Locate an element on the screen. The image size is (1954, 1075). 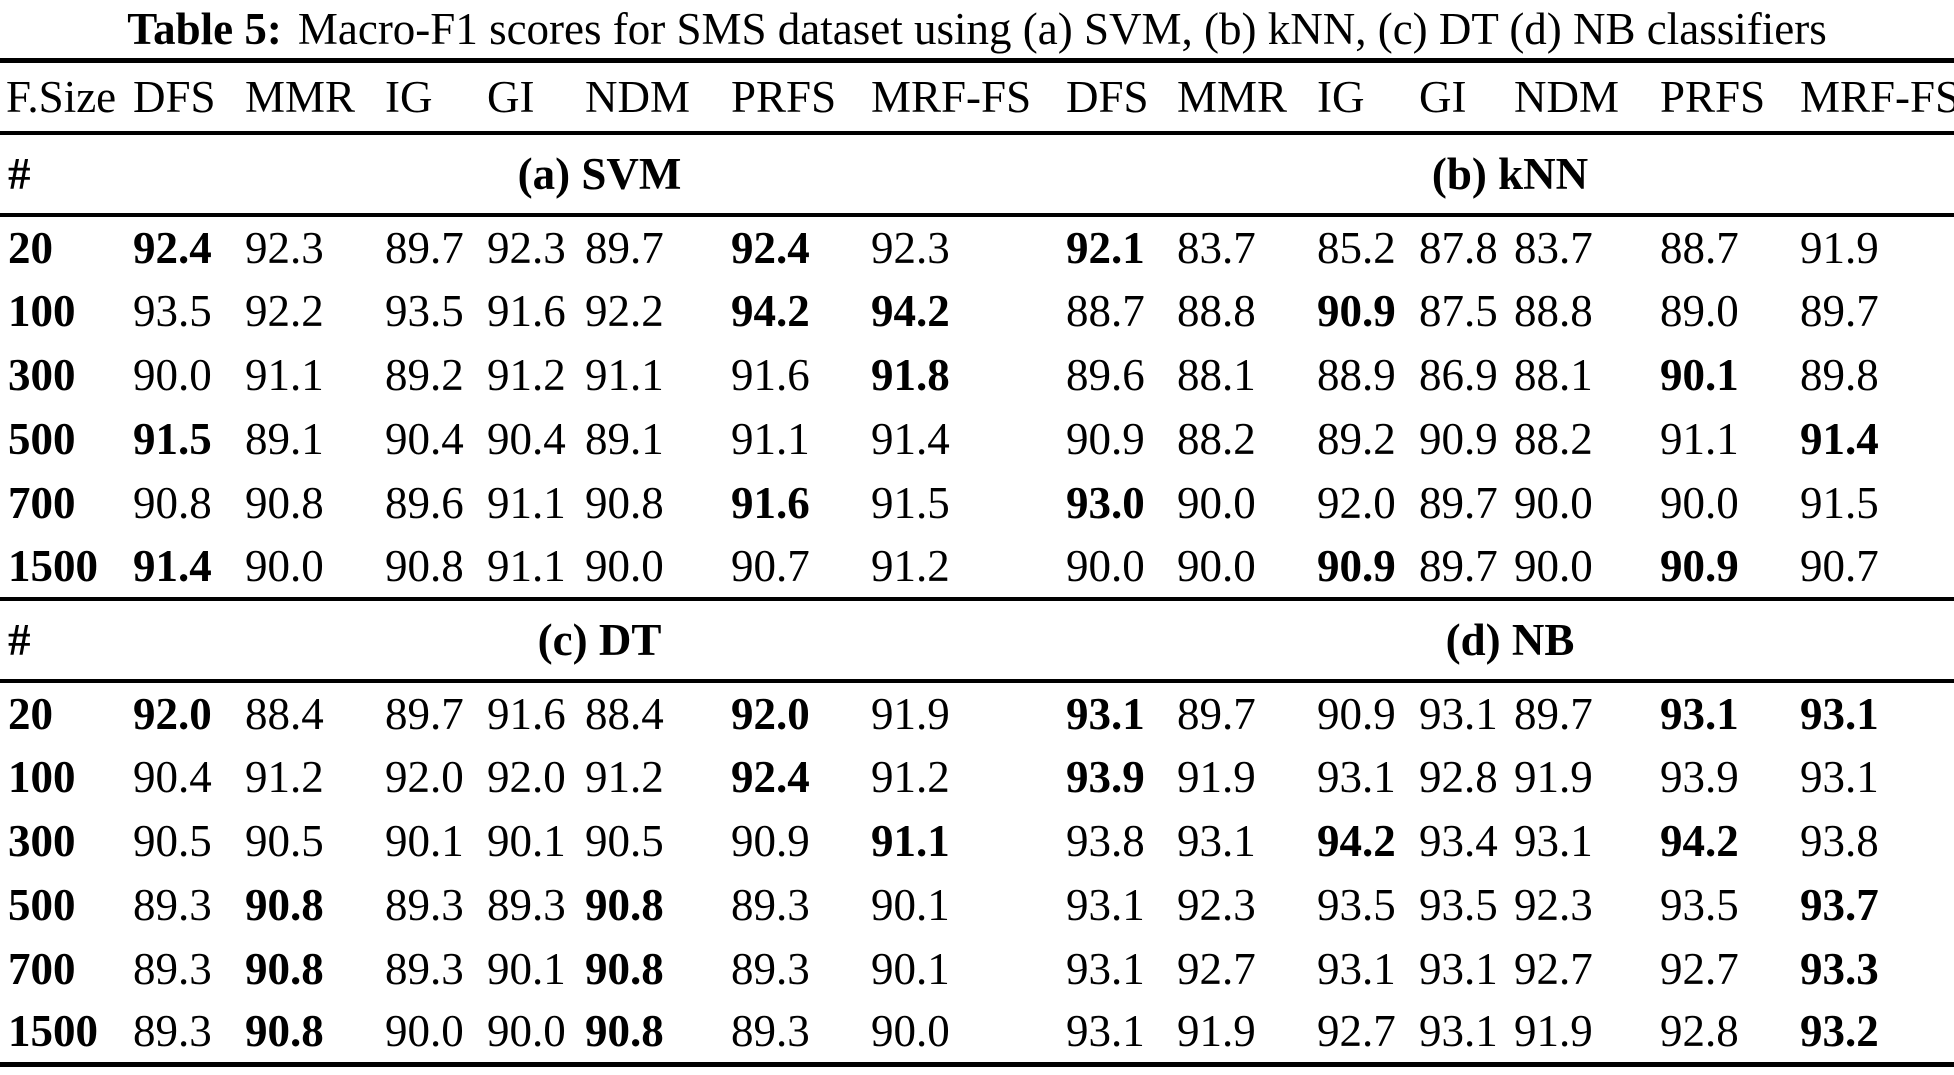
score-cell: 93.5 is located at coordinates (172, 310).